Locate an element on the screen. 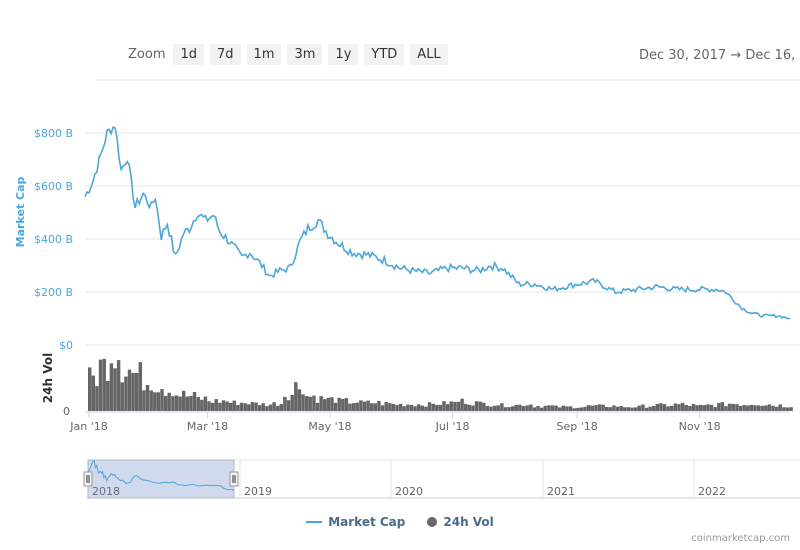  legend-item-volume: 24h Vol is located at coordinates (460, 522).